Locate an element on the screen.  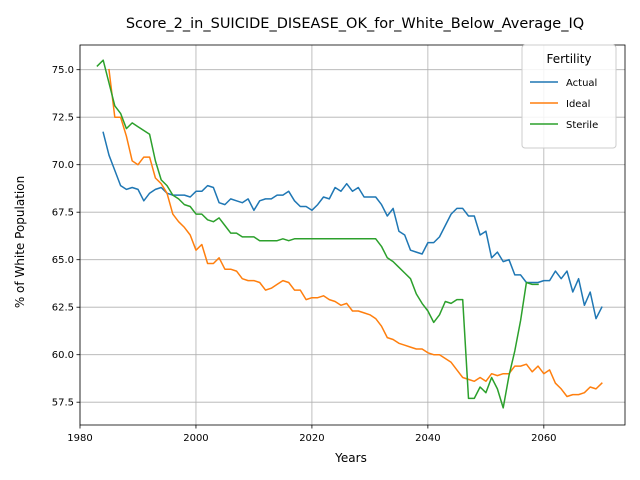
y-tick-label: 57.5 is located at coordinates (63, 403).